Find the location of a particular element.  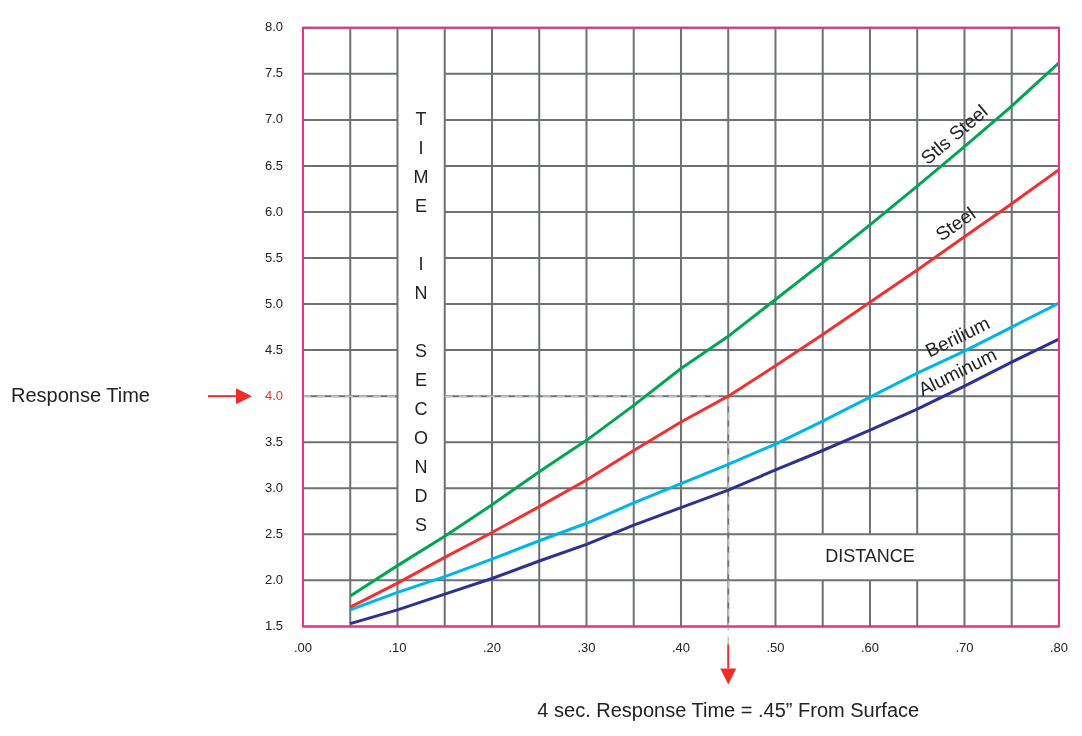

y-tick-label: 7.0 is located at coordinates (273, 119).